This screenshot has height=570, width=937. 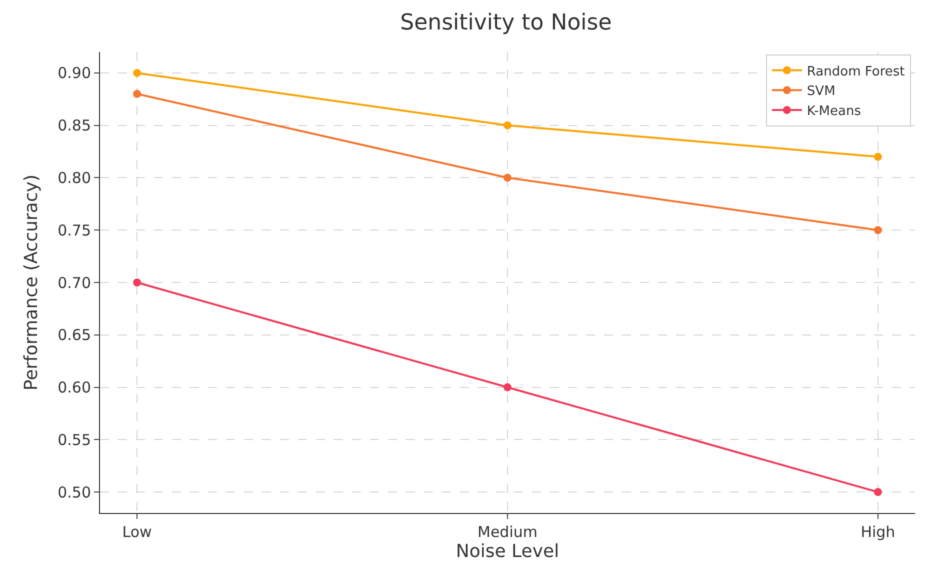 What do you see at coordinates (74, 492) in the screenshot?
I see `y-tick-label: 0.50` at bounding box center [74, 492].